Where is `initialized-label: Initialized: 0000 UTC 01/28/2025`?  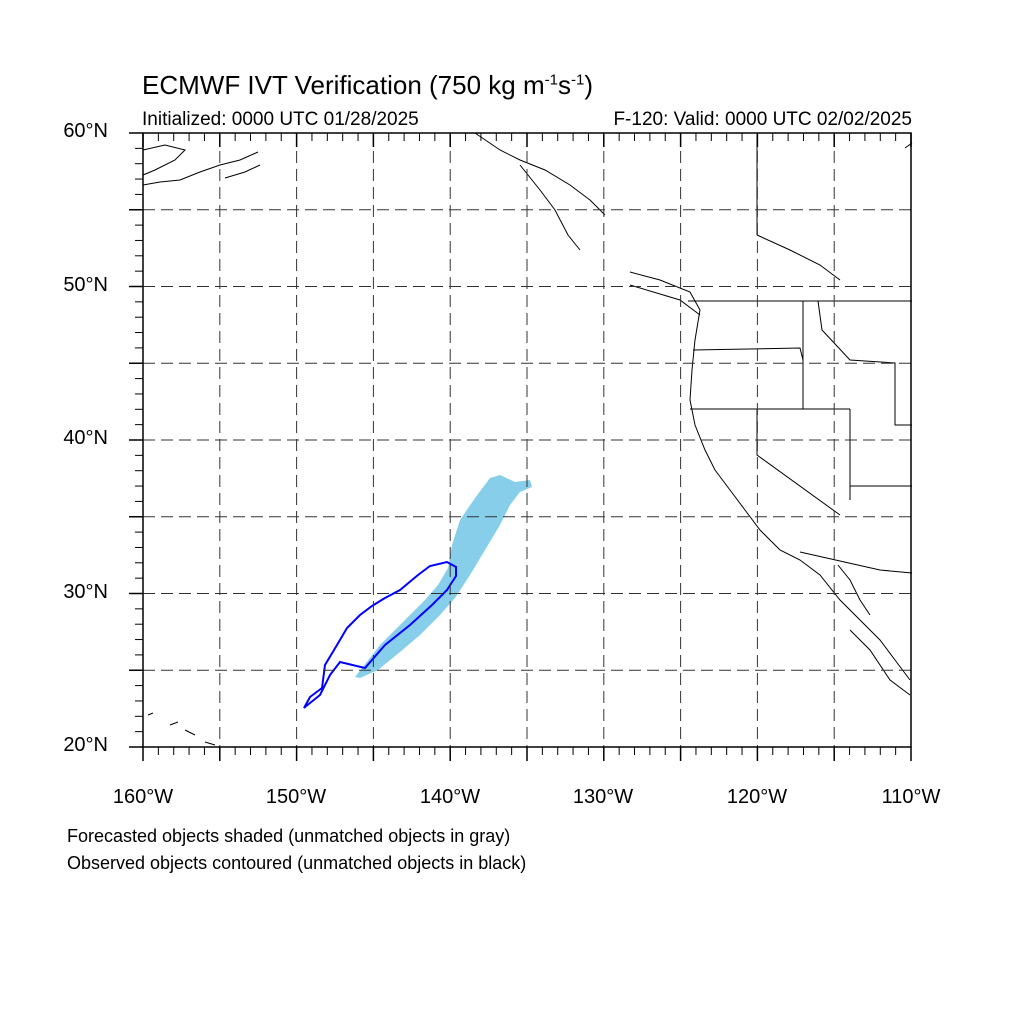
initialized-label: Initialized: 0000 UTC 01/28/2025 is located at coordinates (280, 119).